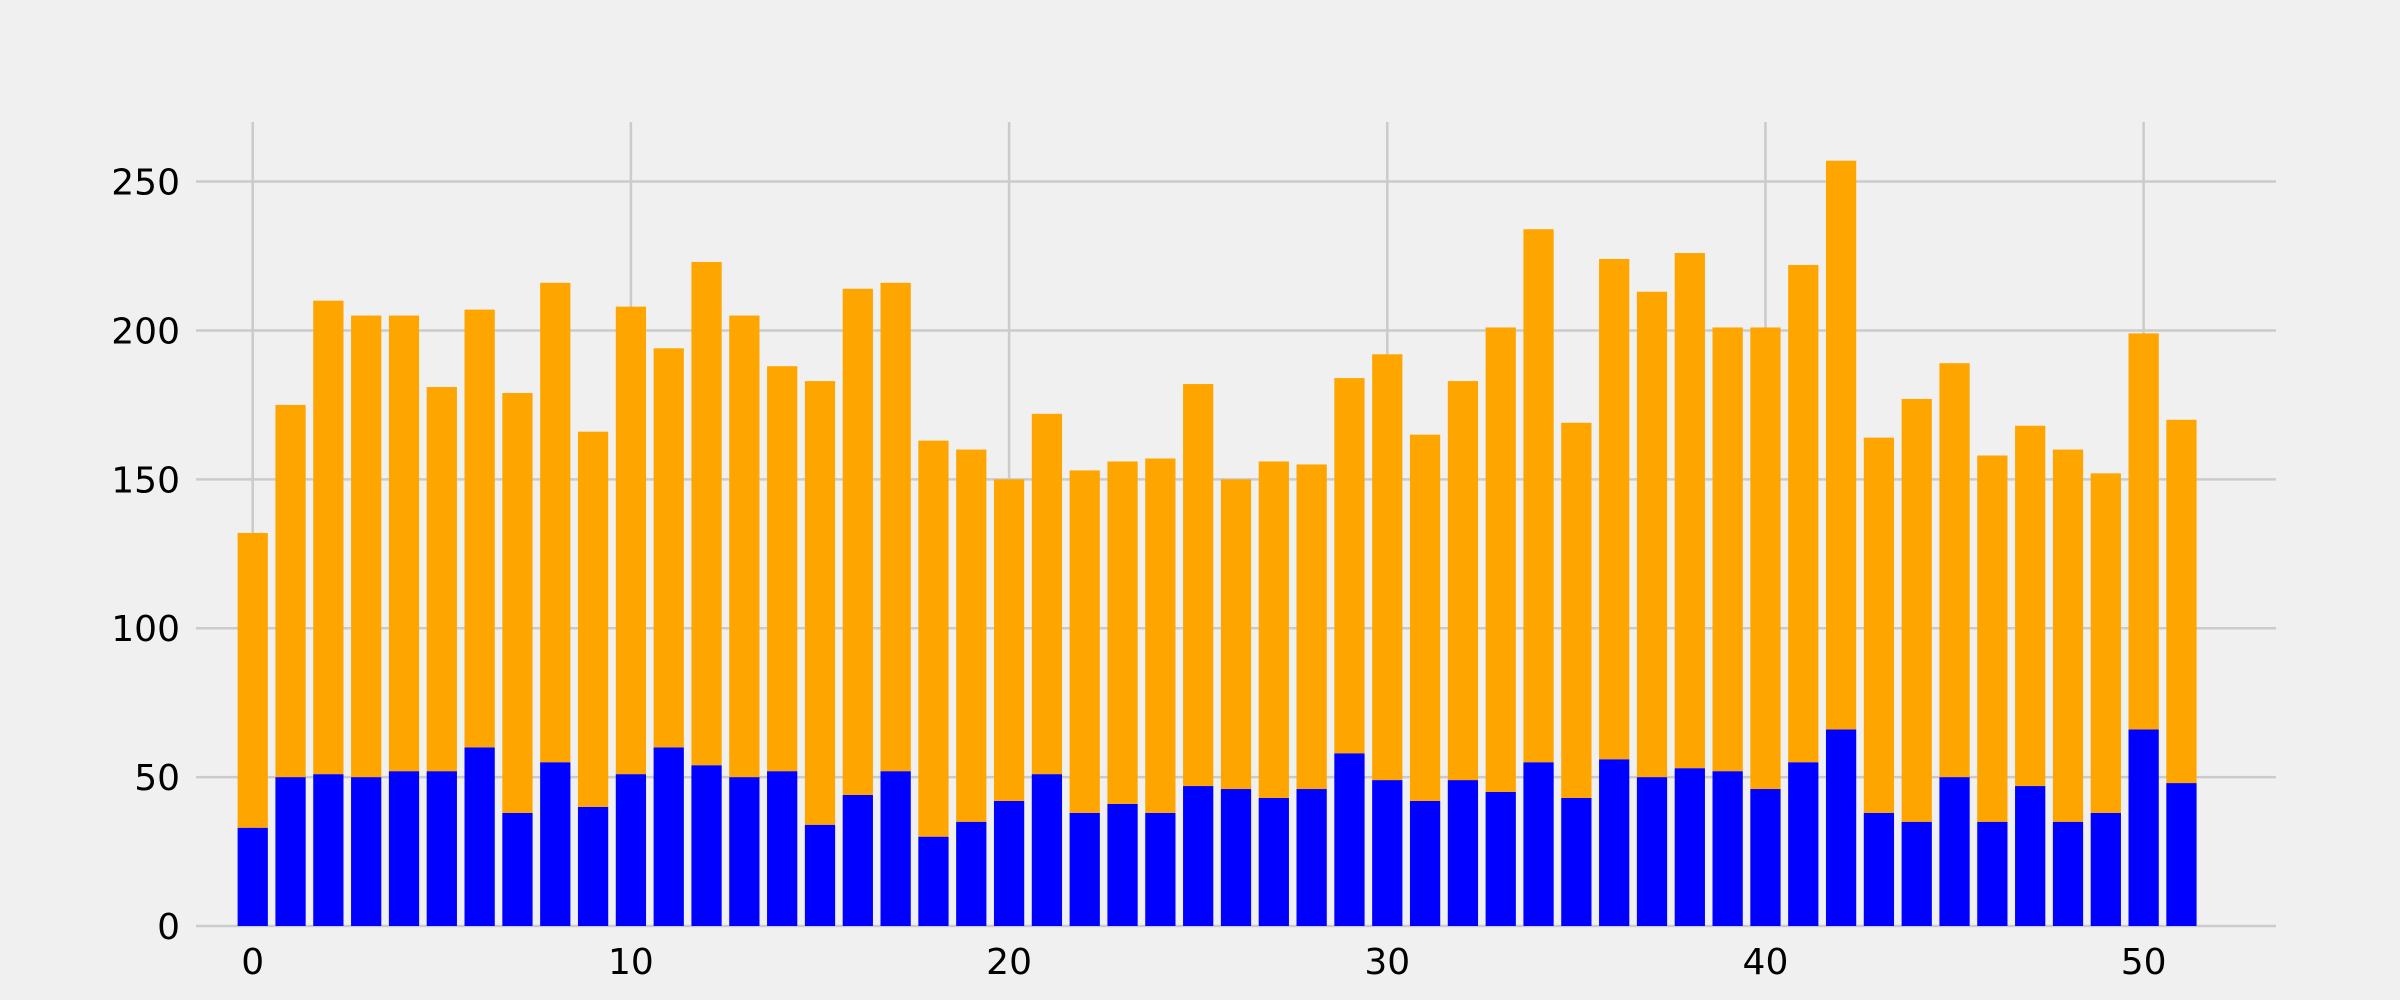 This screenshot has width=2400, height=1000. Describe the element at coordinates (1009, 962) in the screenshot. I see `x-tick-label: 20` at that location.